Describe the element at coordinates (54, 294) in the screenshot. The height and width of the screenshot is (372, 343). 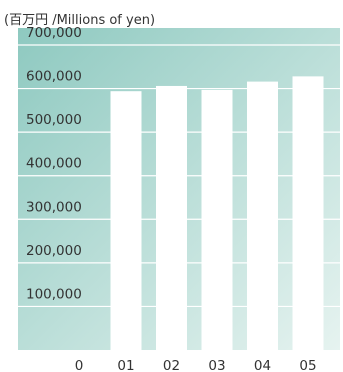
I see `y-tick-label: 100,000` at that location.